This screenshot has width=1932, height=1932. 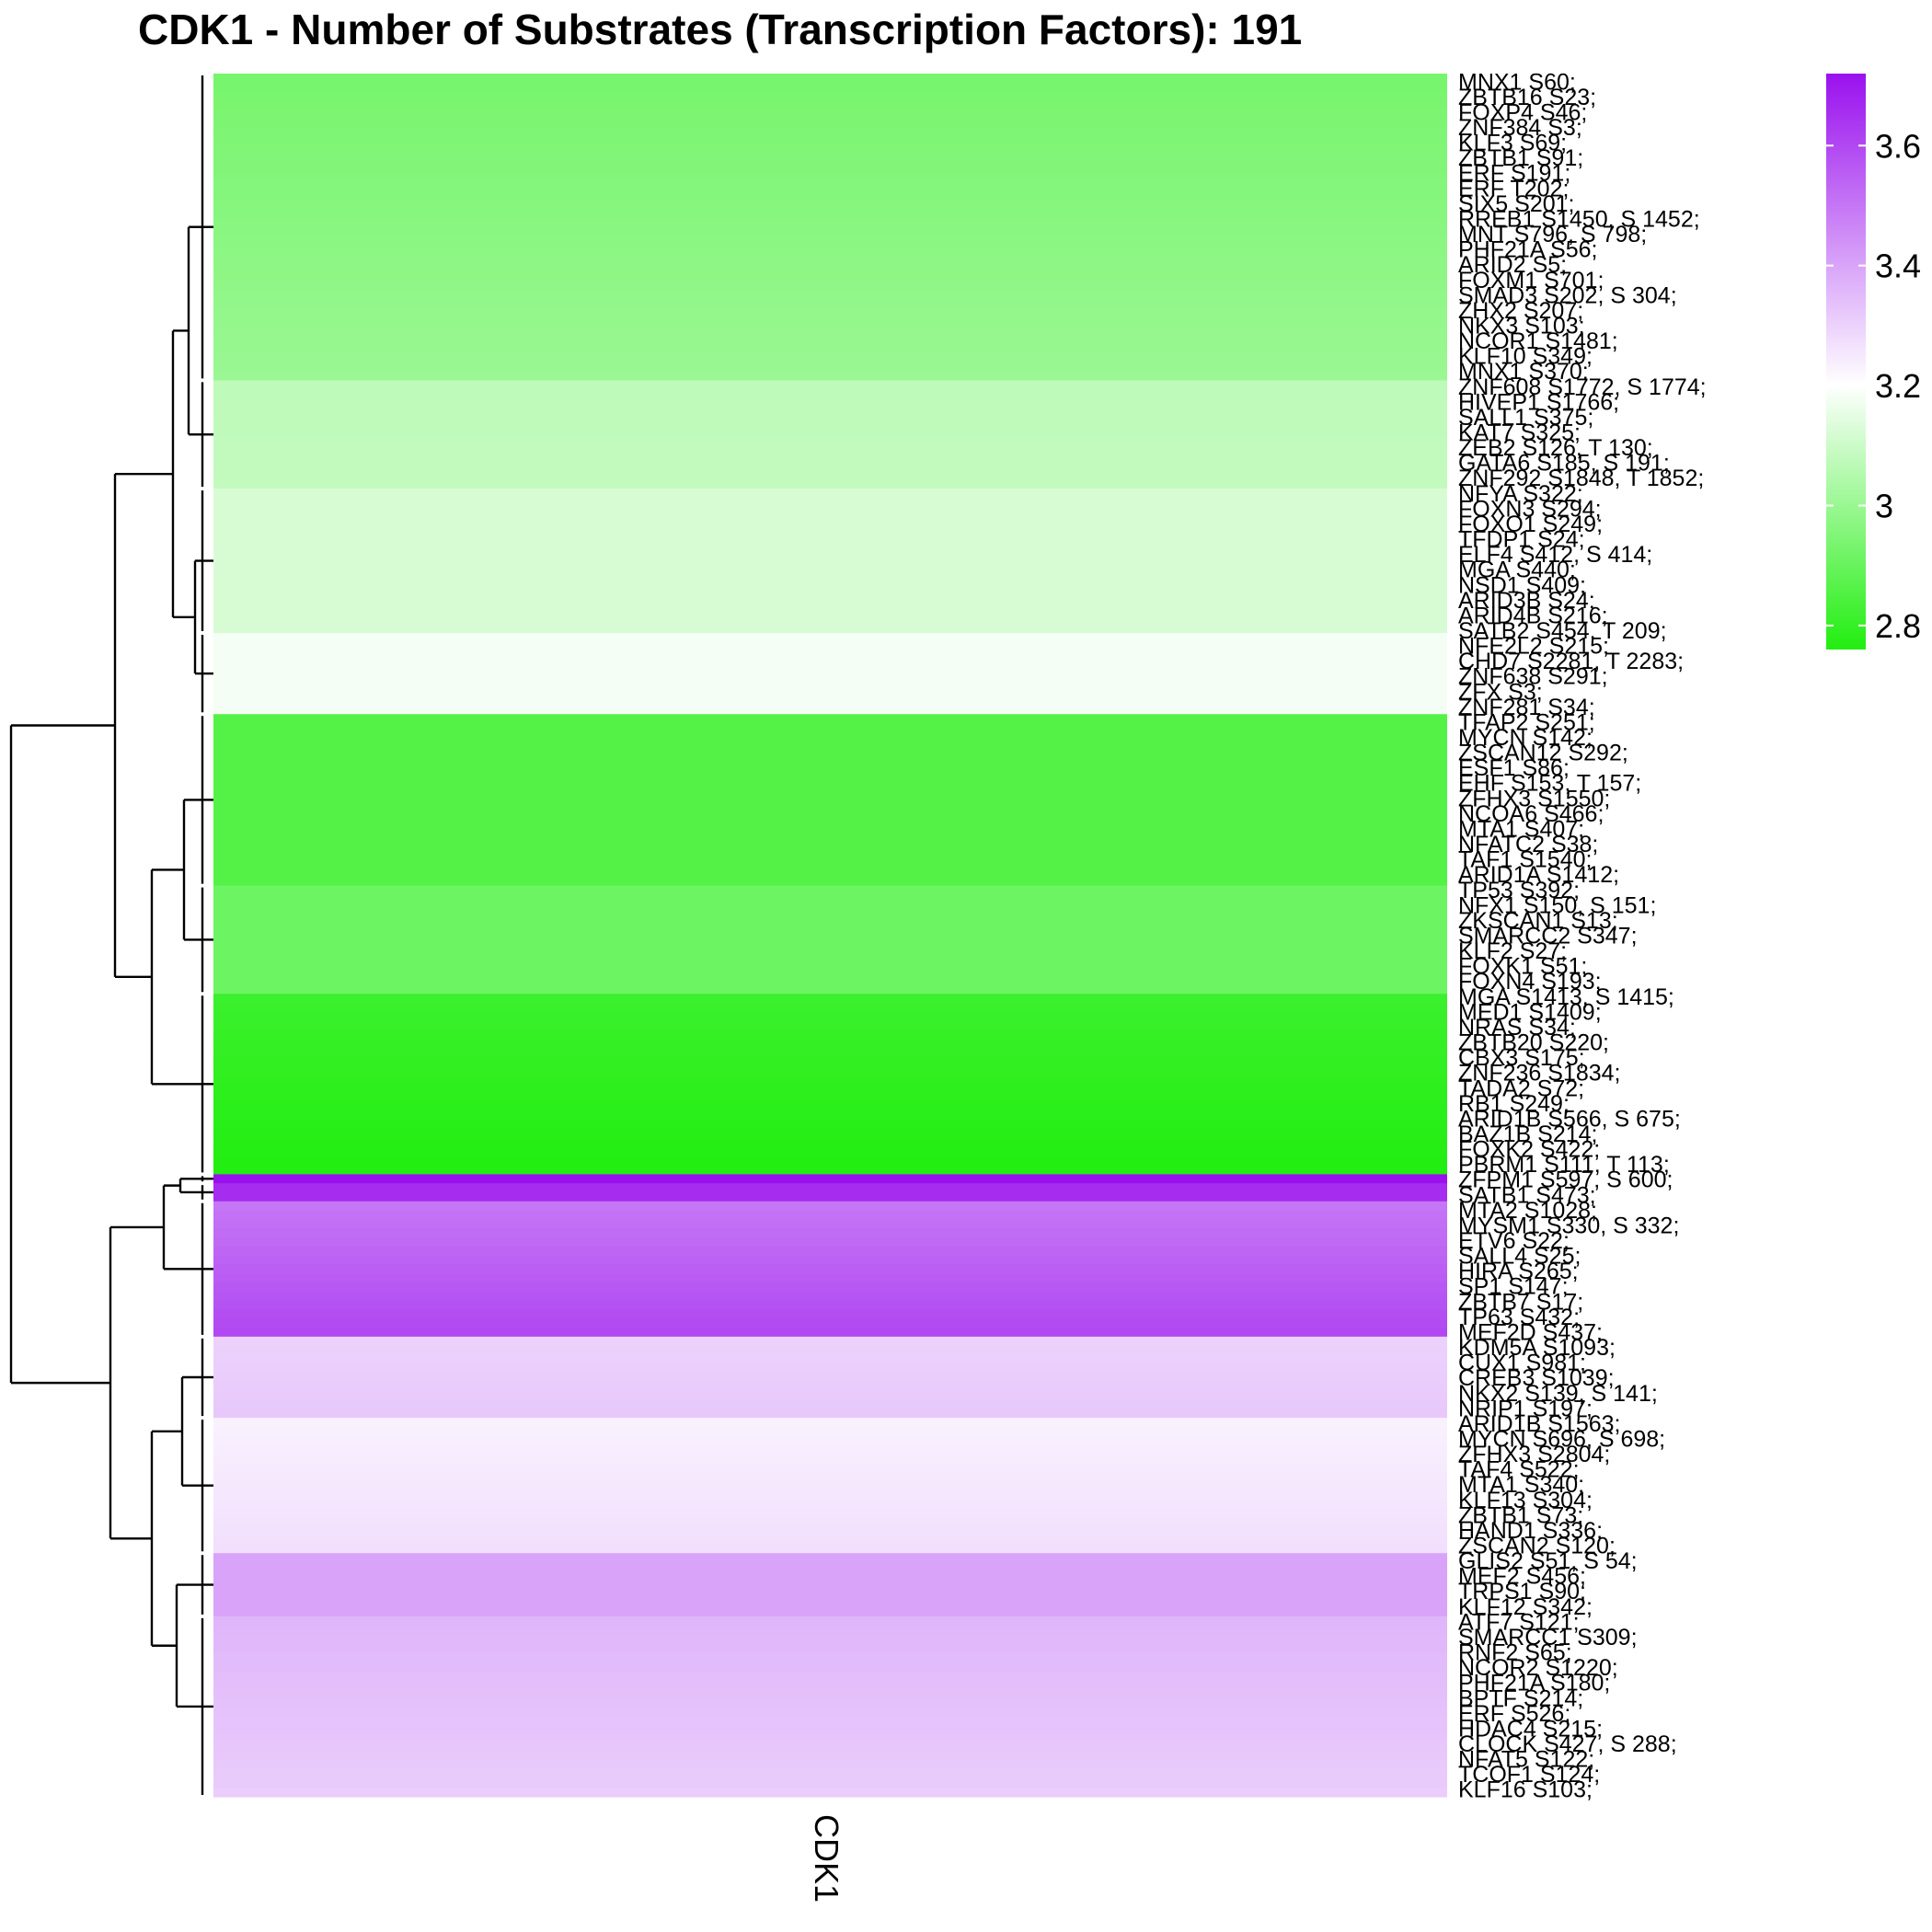 I want to click on row-label: ZFHX3 S2804;, so click(x=1534, y=1454).